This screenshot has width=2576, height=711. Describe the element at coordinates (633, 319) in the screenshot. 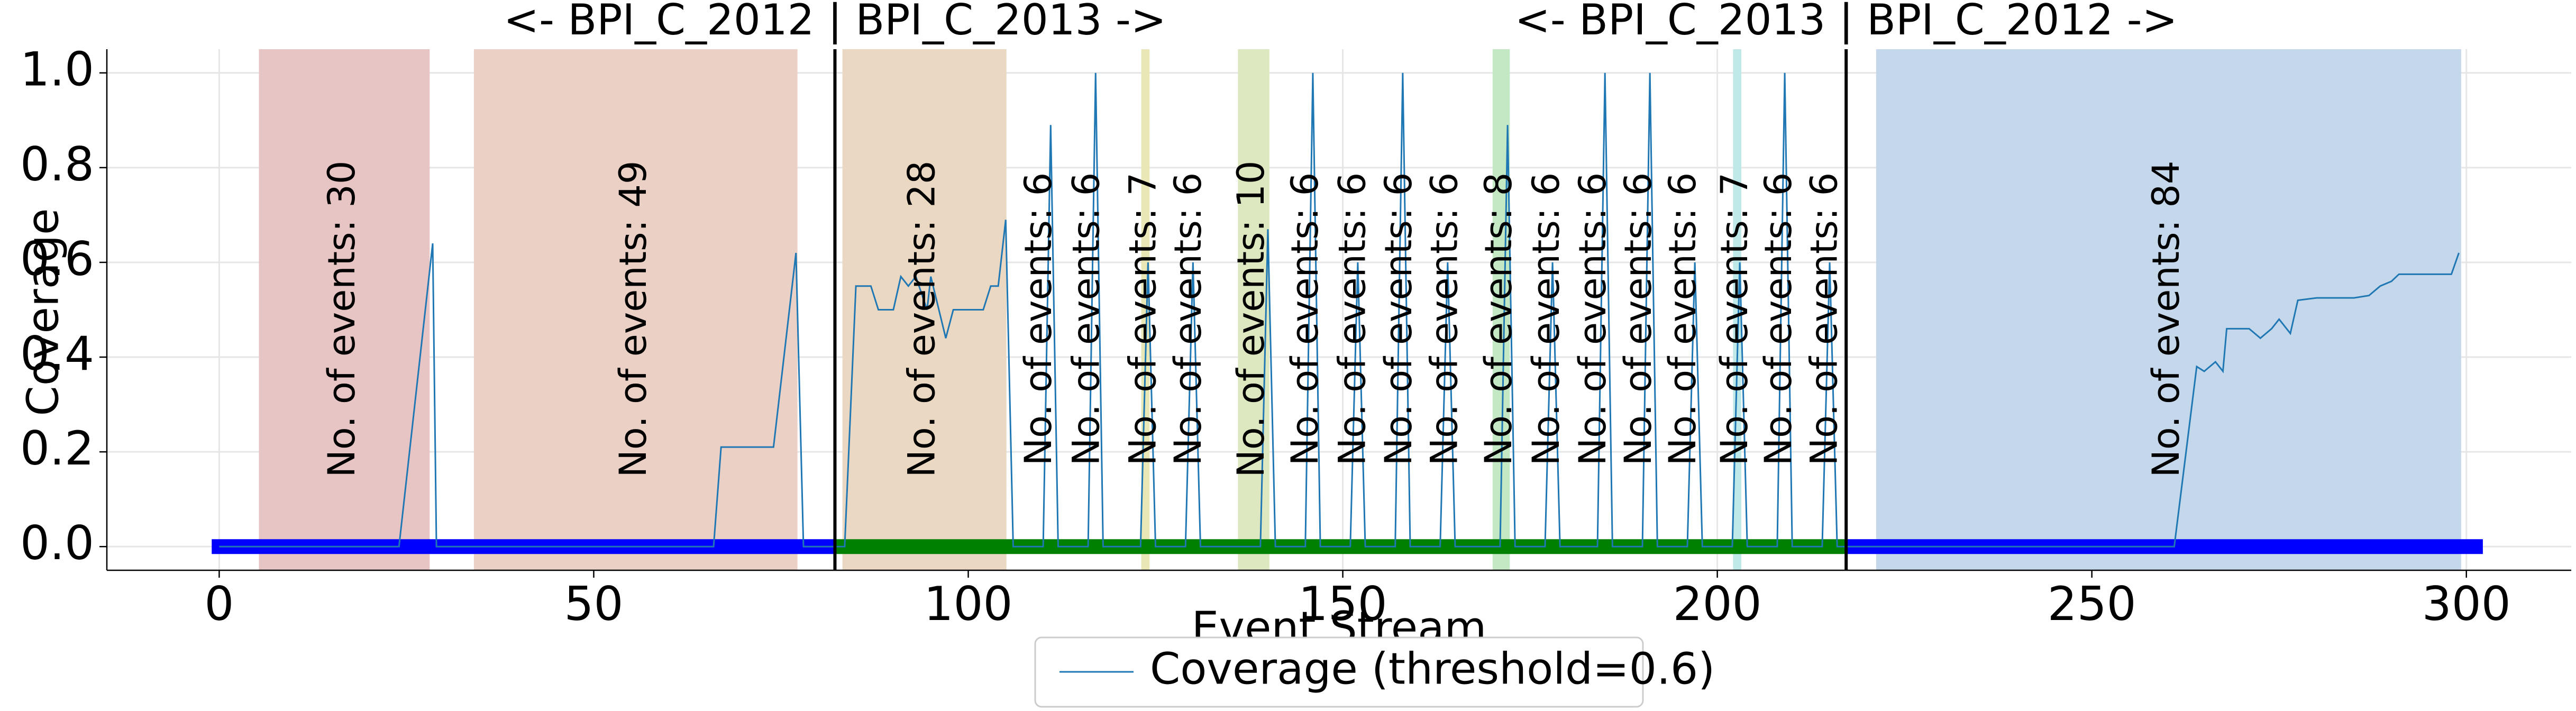

I see `span-label: No. of events: 49` at that location.